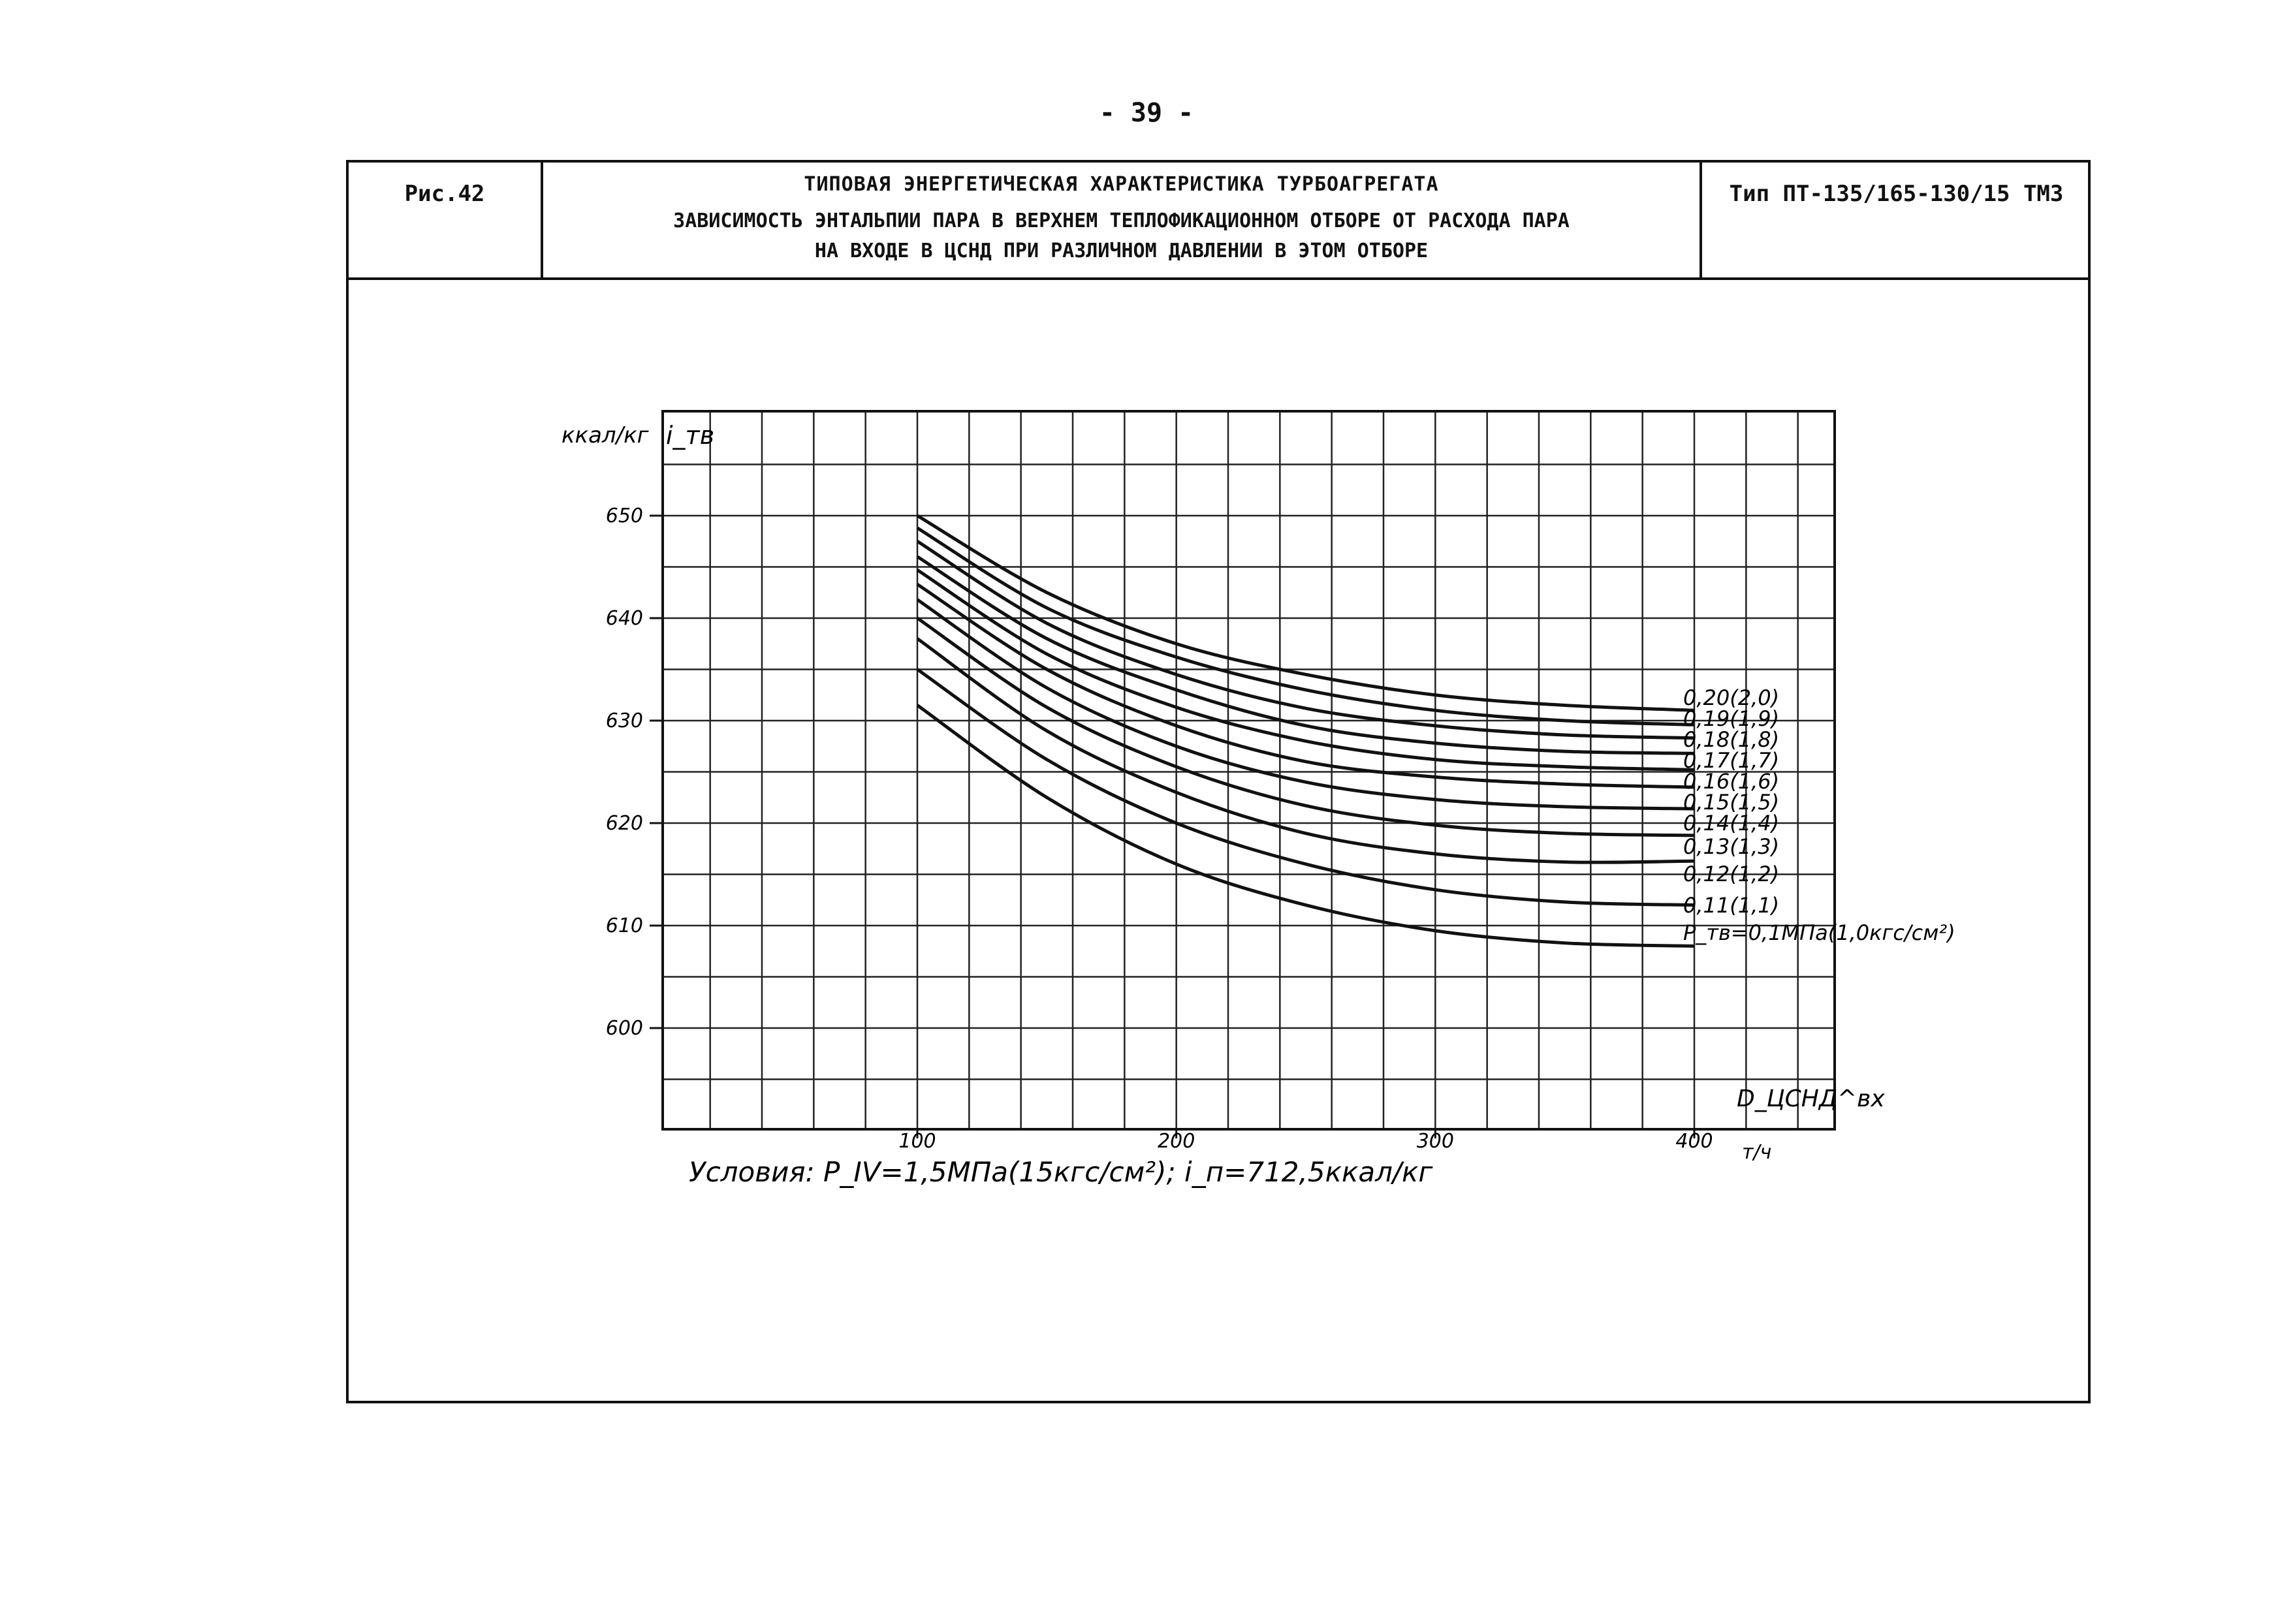 This screenshot has width=2293, height=1624. I want to click on x-tick-label: 300, so click(1435, 1141).